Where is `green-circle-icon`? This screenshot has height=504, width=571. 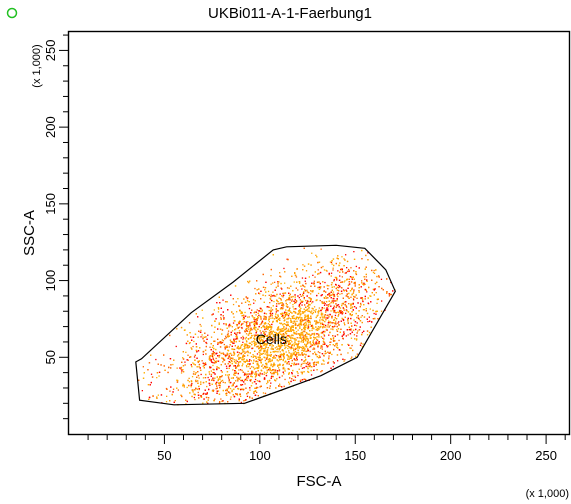 green-circle-icon is located at coordinates (12, 13).